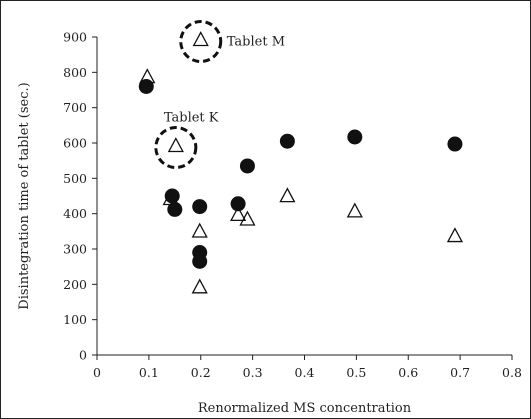  I want to click on x-tick-label: 0.2, so click(201, 372).